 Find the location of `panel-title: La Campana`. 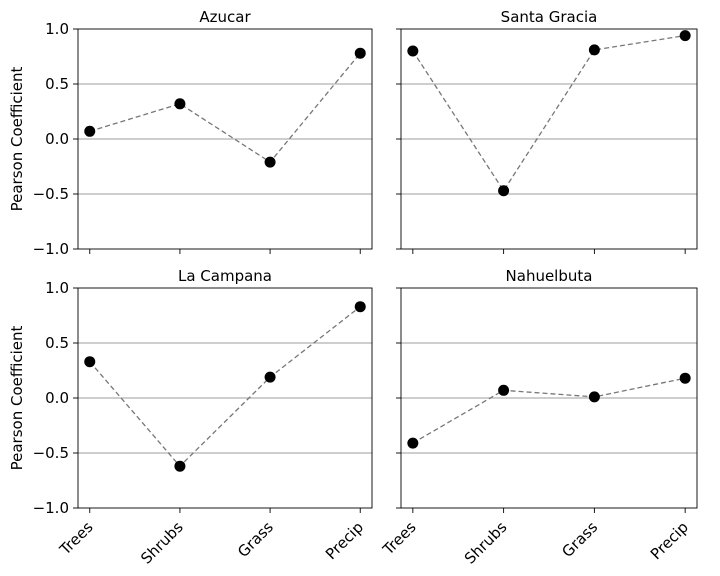

panel-title: La Campana is located at coordinates (225, 276).